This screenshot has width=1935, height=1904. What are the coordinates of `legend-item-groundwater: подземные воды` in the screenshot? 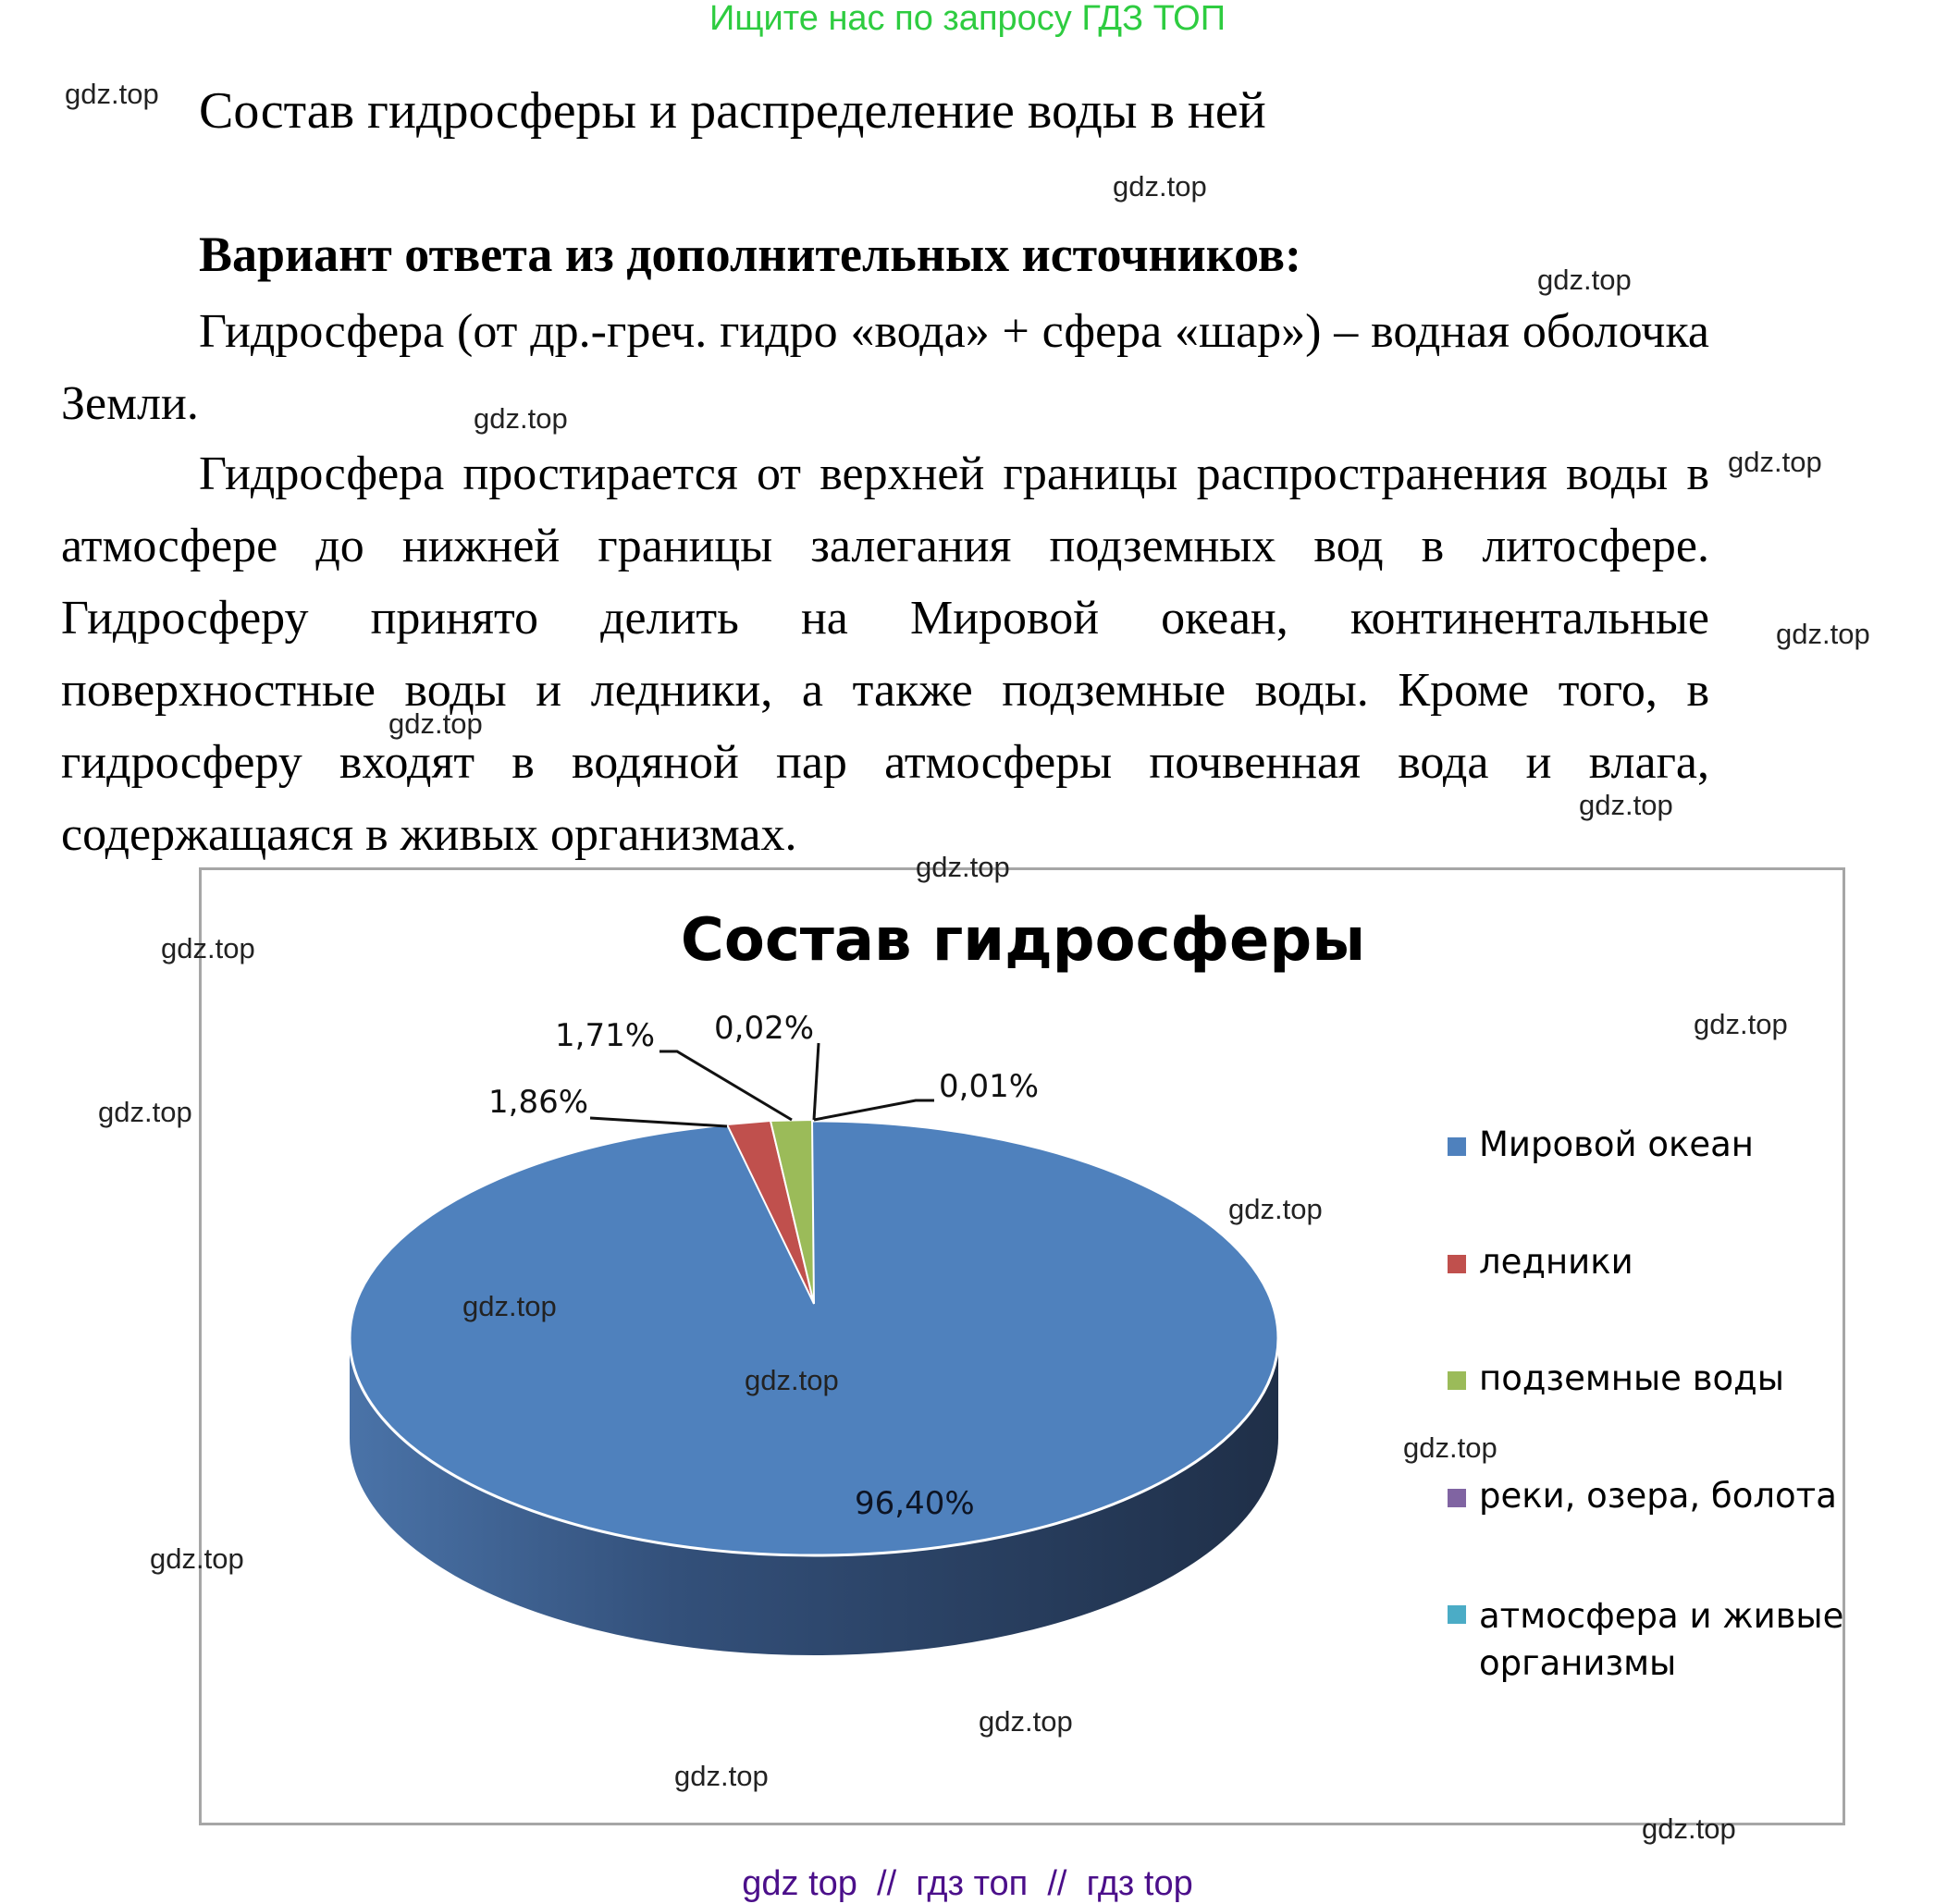 It's located at (1616, 1378).